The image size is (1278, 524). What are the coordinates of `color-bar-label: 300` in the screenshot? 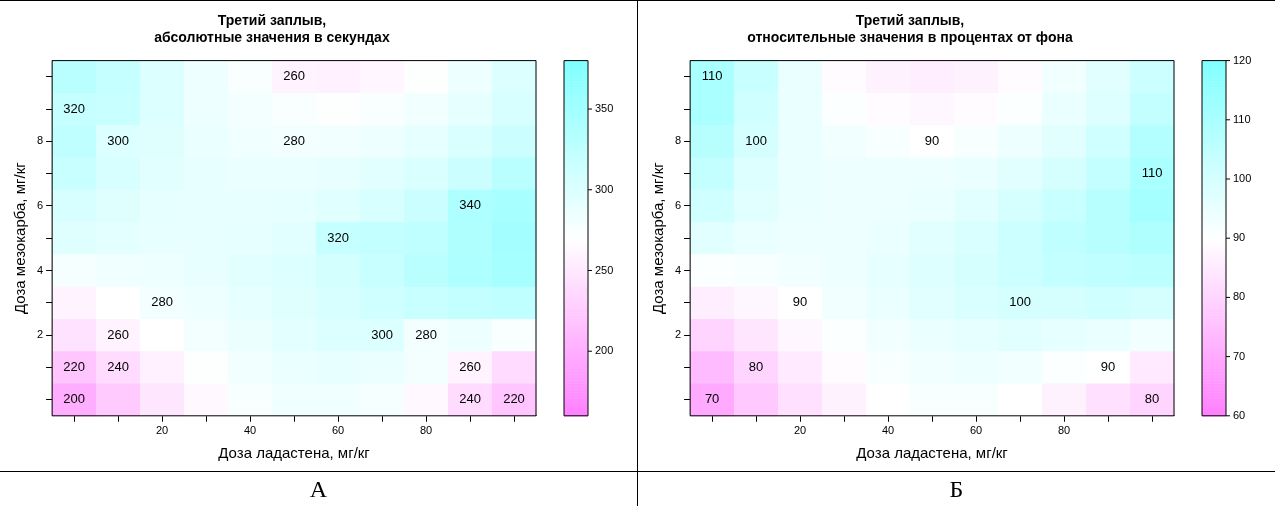 It's located at (604, 188).